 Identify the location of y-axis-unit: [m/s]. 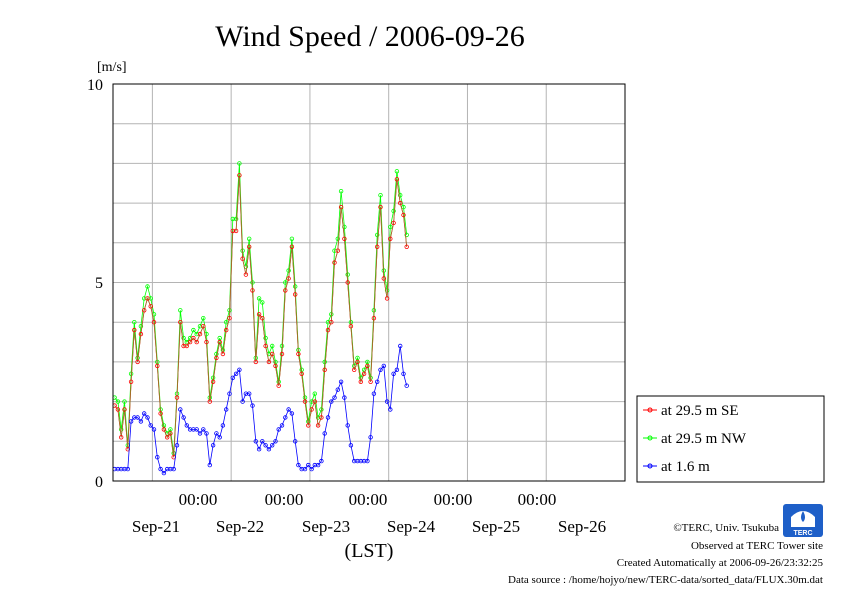
(112, 67).